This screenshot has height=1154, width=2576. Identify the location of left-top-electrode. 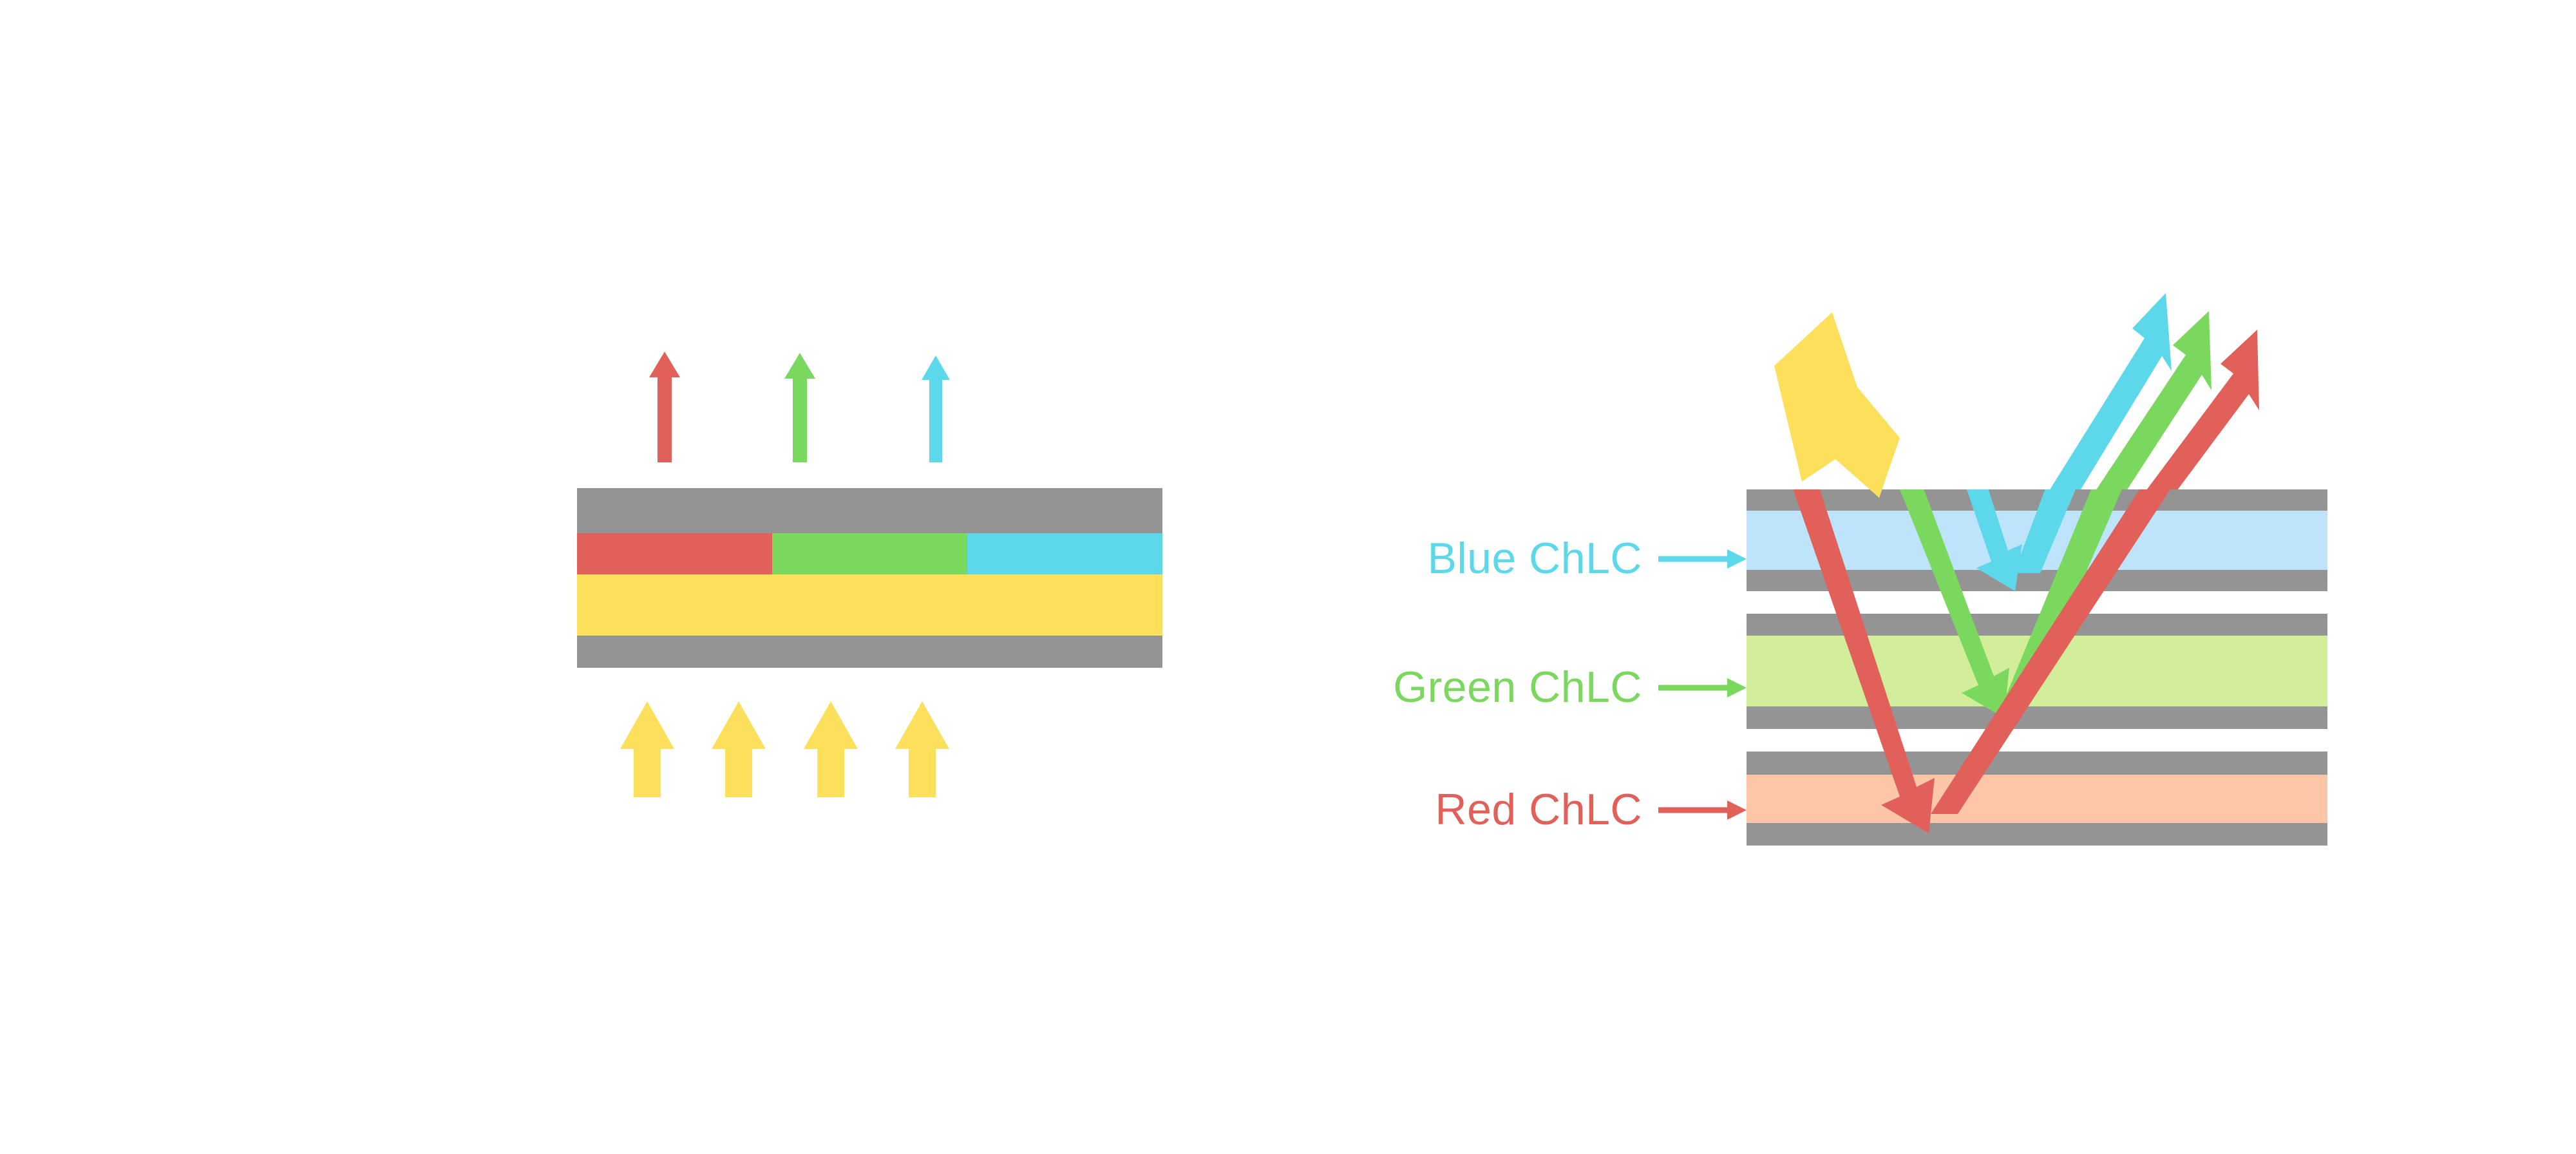
(870, 511).